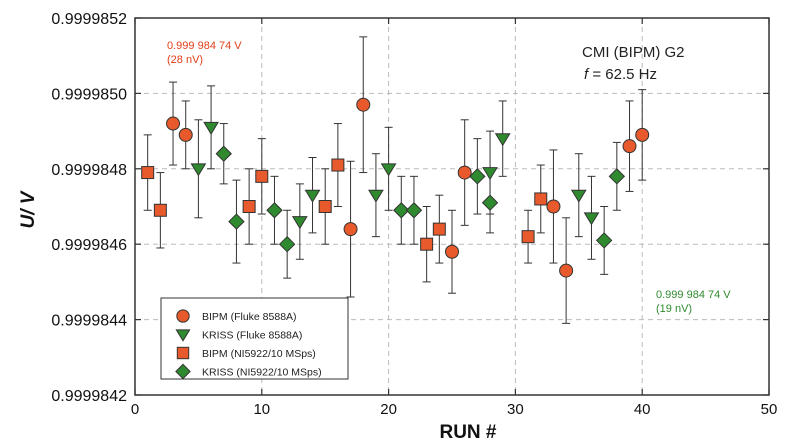 The image size is (794, 442). What do you see at coordinates (388, 409) in the screenshot?
I see `x-tick-label: 20` at bounding box center [388, 409].